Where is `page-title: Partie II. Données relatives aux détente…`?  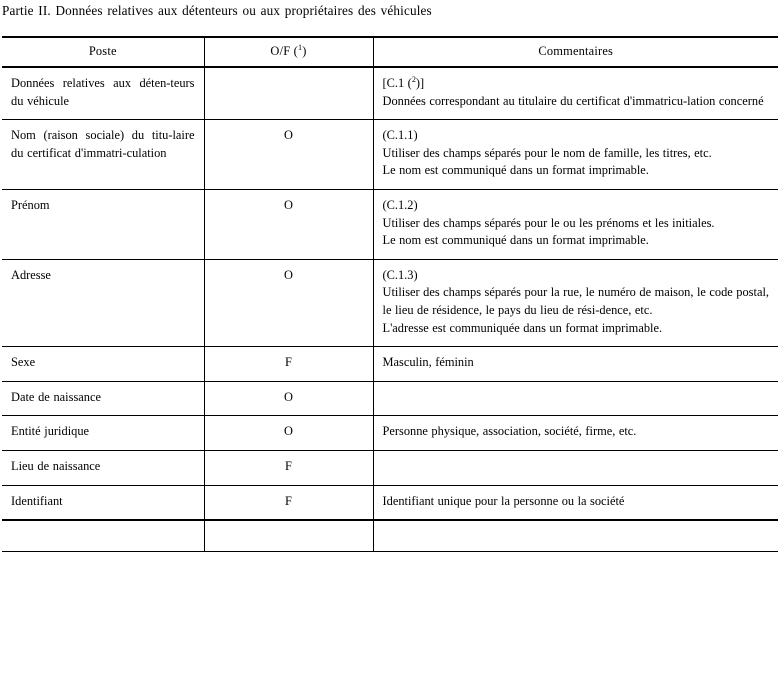 page-title: Partie II. Données relatives aux détente… is located at coordinates (217, 10).